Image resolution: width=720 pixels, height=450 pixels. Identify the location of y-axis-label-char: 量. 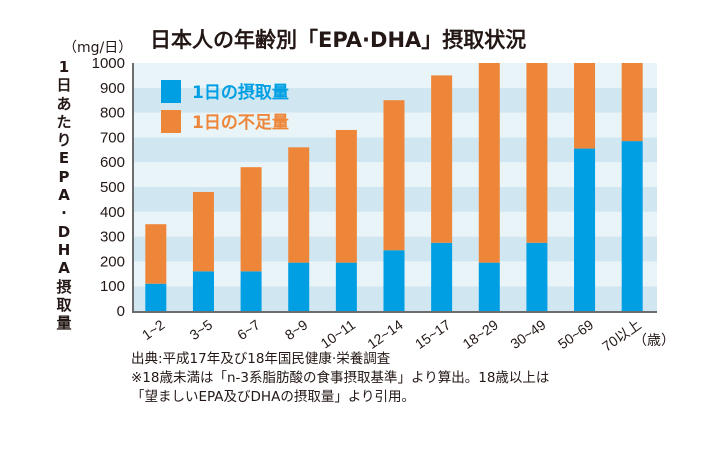
(64, 323).